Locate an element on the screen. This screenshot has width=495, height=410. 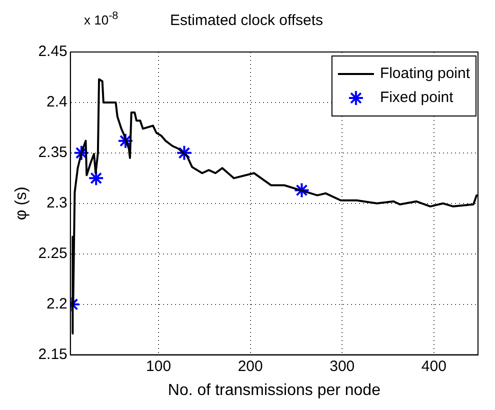
y-tick-label: 2.3 is located at coordinates (57, 203).